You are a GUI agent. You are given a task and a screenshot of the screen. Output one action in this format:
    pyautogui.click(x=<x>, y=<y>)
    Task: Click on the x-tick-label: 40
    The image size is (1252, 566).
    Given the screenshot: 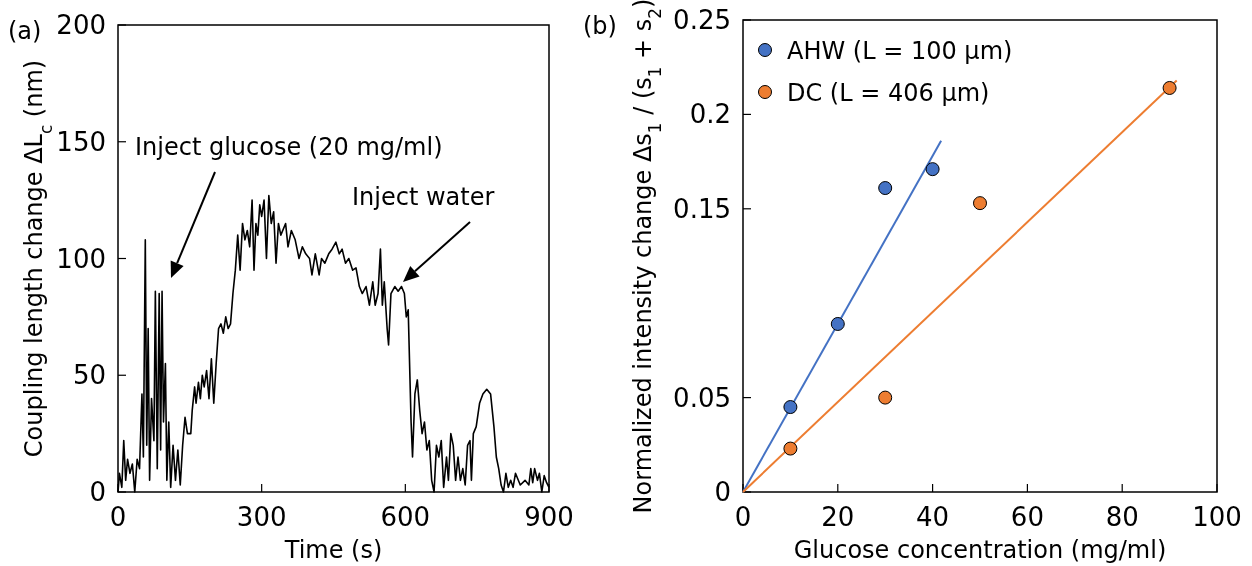 What is the action you would take?
    pyautogui.click(x=933, y=517)
    